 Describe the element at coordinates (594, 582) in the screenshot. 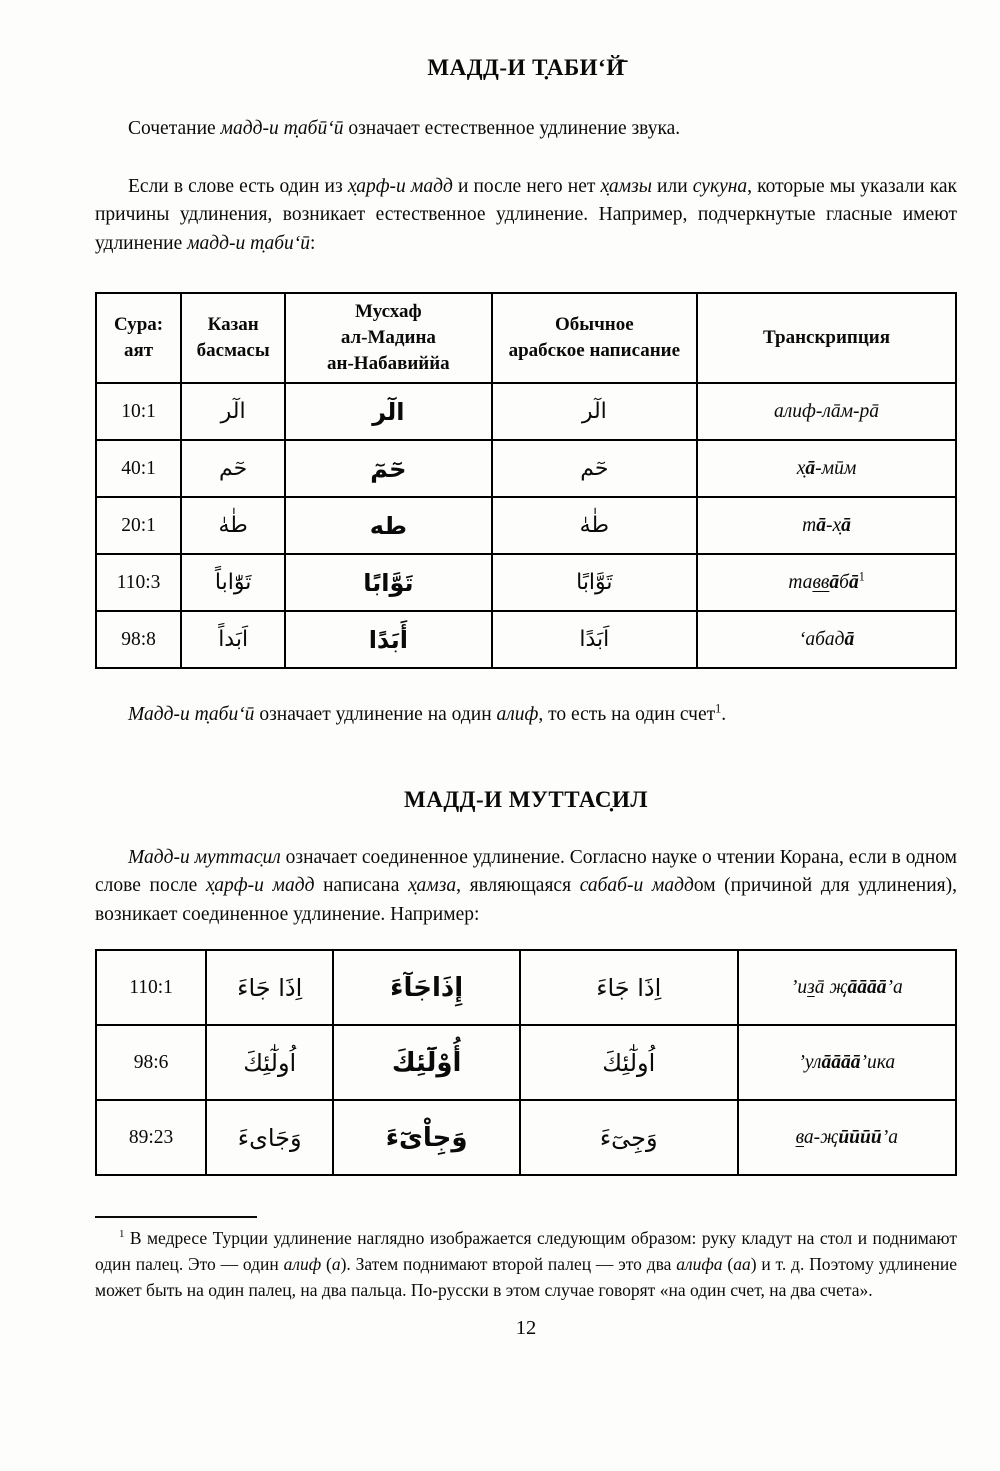

I see `ordinary-script-cell: تَوَّابًا` at that location.